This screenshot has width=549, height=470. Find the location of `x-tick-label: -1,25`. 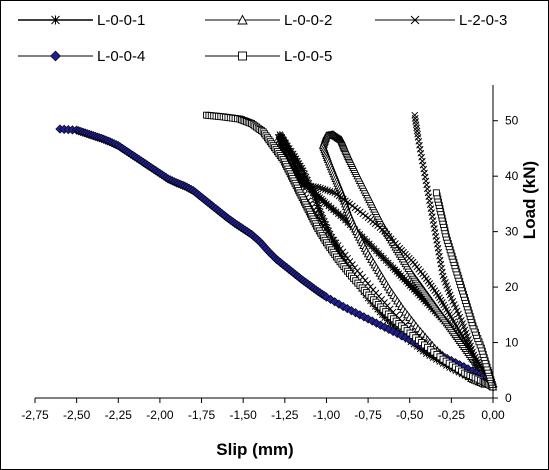

x-tick-label: -1,25 is located at coordinates (285, 415).